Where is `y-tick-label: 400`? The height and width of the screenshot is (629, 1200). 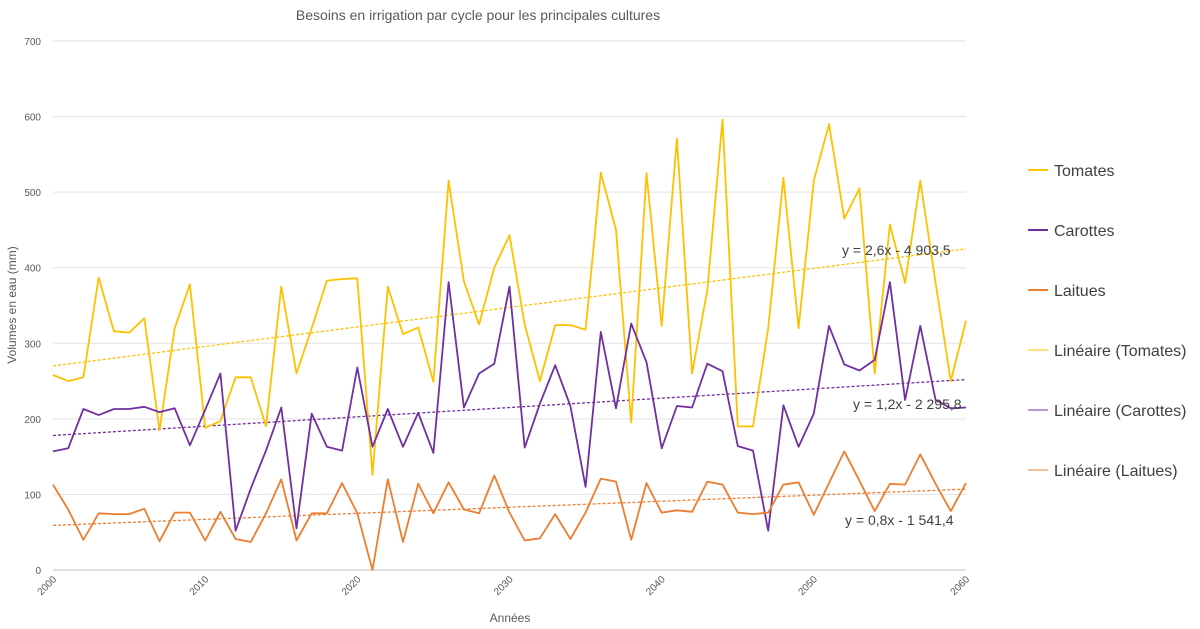
y-tick-label: 400 is located at coordinates (32, 269).